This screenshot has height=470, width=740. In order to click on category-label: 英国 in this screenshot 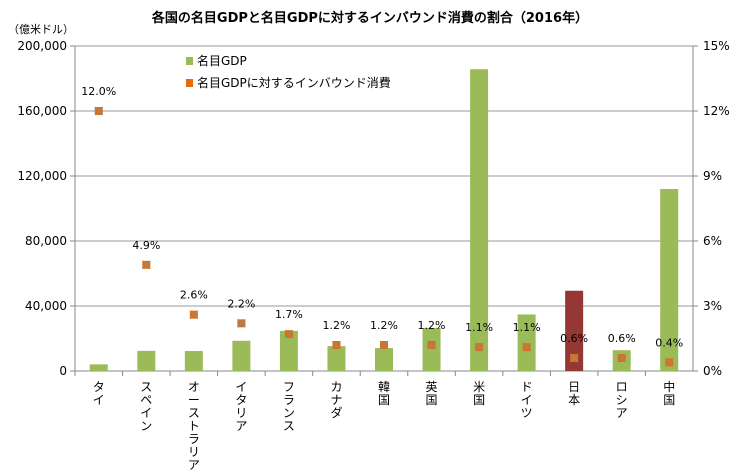, I will do `click(432, 393)`.